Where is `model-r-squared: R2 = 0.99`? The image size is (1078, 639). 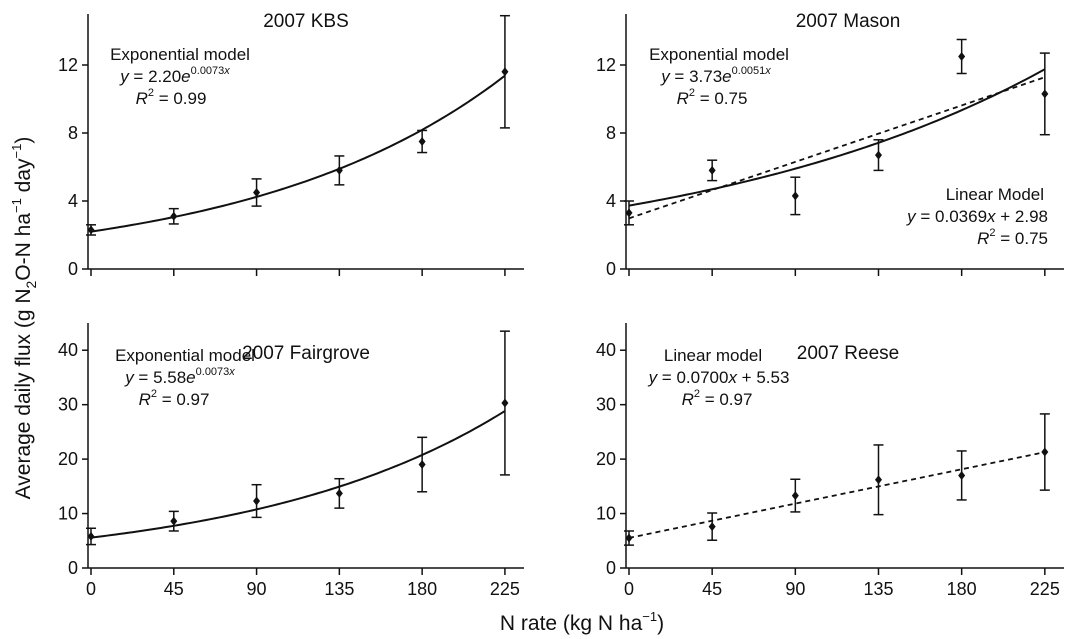
model-r-squared: R2 = 0.99 is located at coordinates (171, 97).